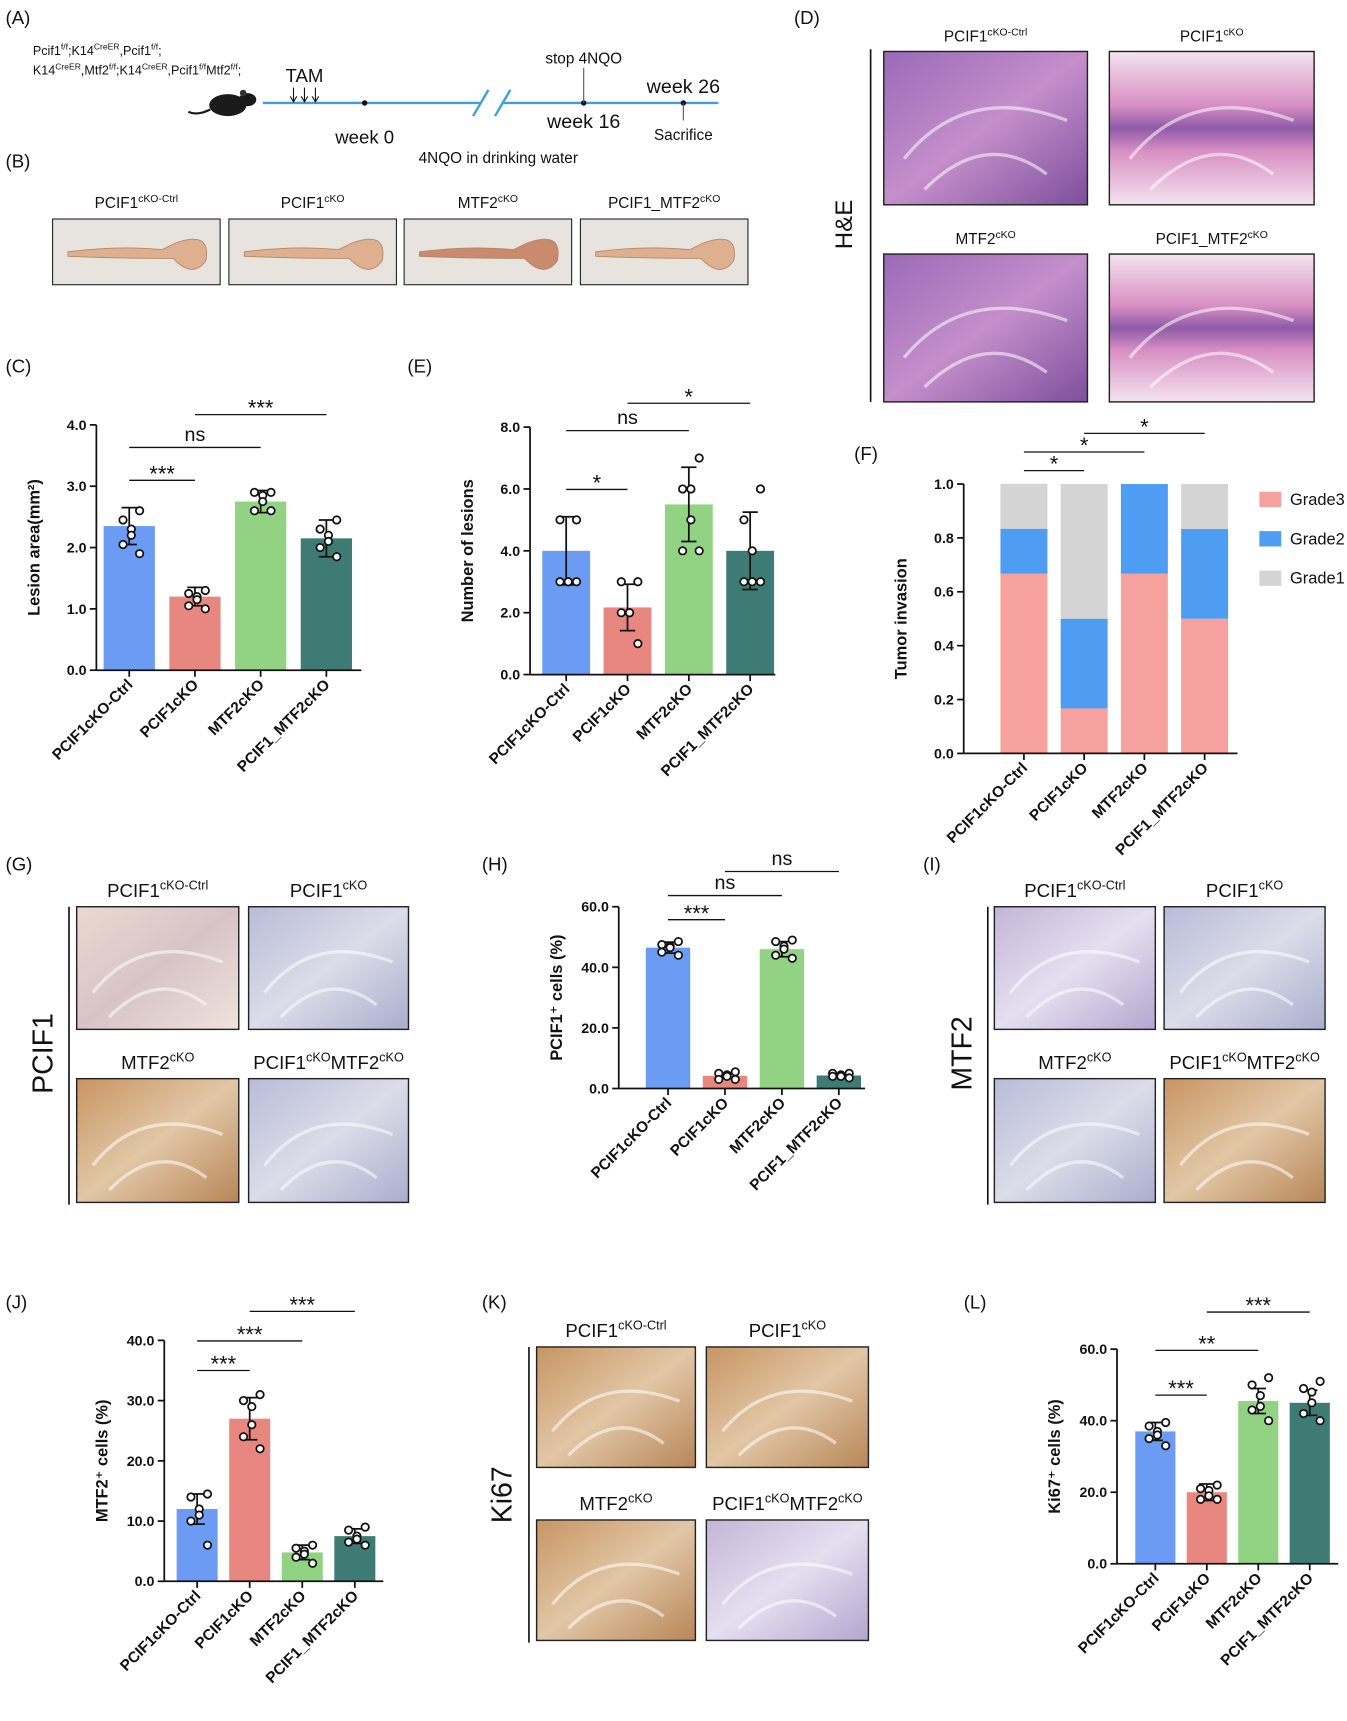  What do you see at coordinates (134, 51) in the screenshot?
I see `label-text: ,Pcif1` at bounding box center [134, 51].